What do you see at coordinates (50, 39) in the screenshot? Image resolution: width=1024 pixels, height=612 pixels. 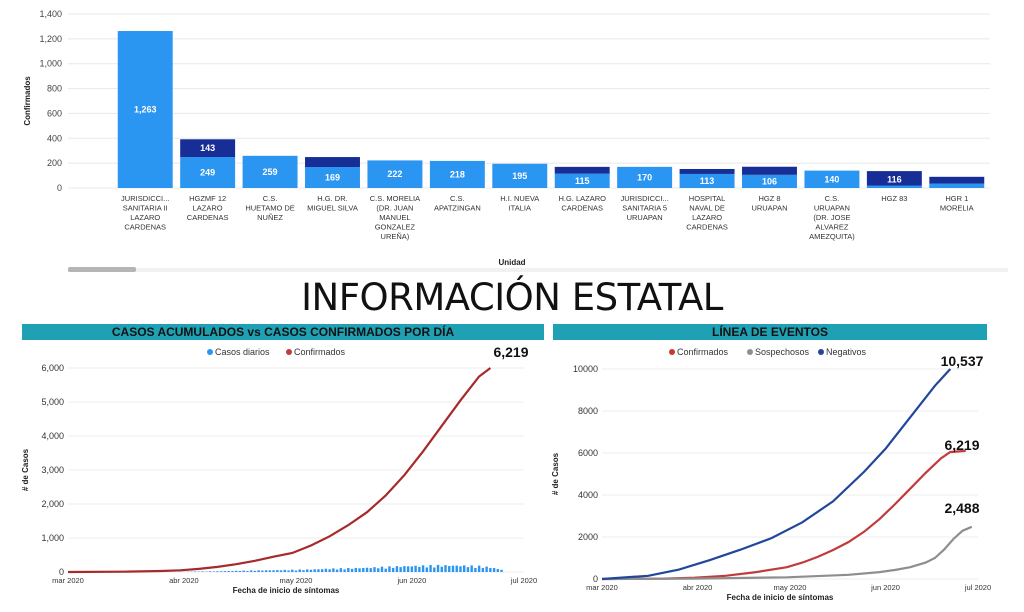 I see `y-tick-label: 1,200` at bounding box center [50, 39].